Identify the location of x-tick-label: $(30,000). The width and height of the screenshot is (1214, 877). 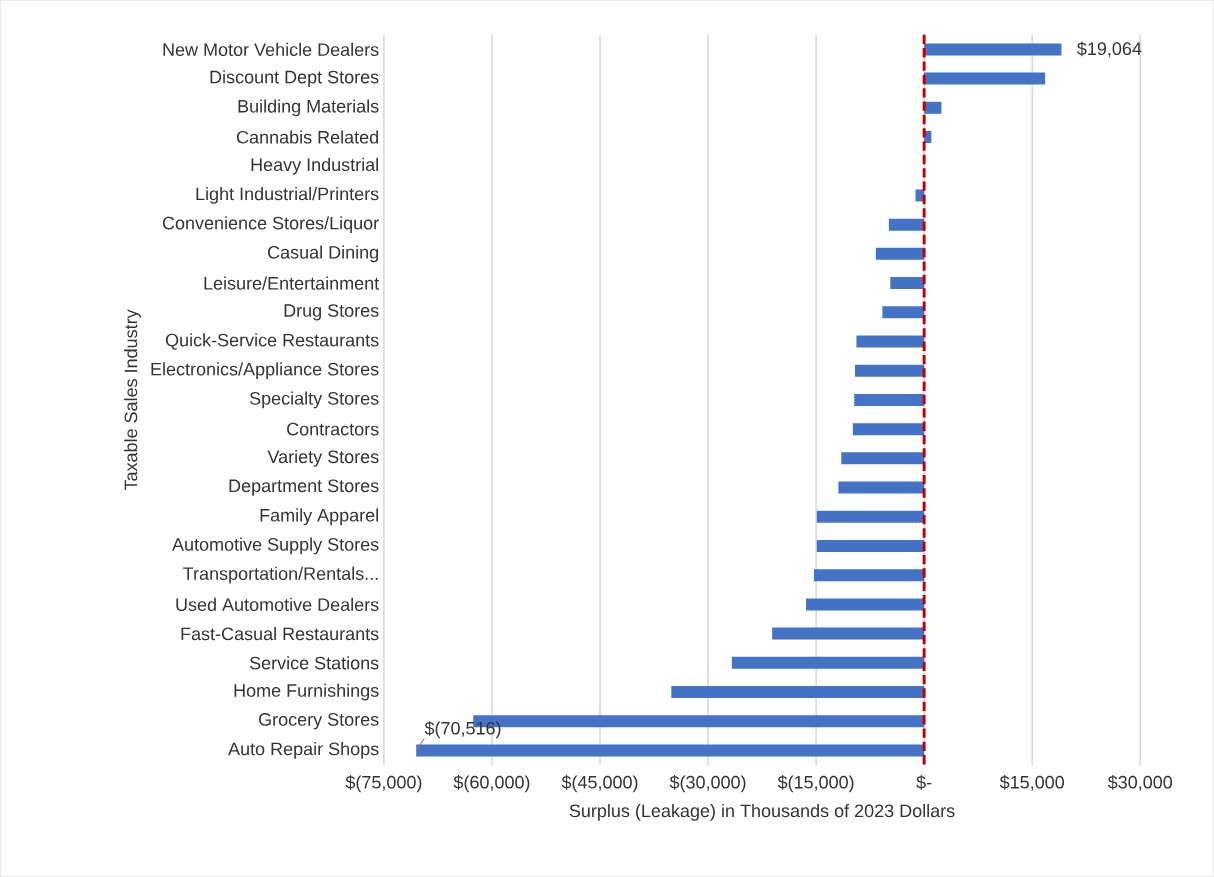
(707, 784).